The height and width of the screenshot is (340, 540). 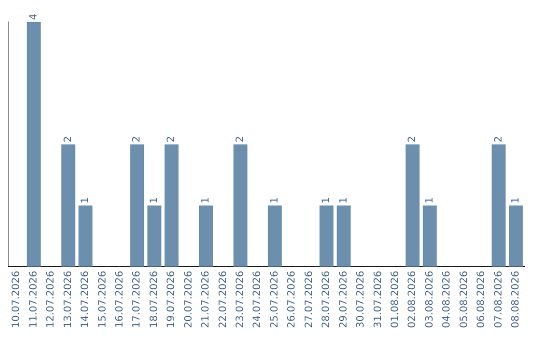 What do you see at coordinates (361, 299) in the screenshot?
I see `x-tick-label: 30.07.2026` at bounding box center [361, 299].